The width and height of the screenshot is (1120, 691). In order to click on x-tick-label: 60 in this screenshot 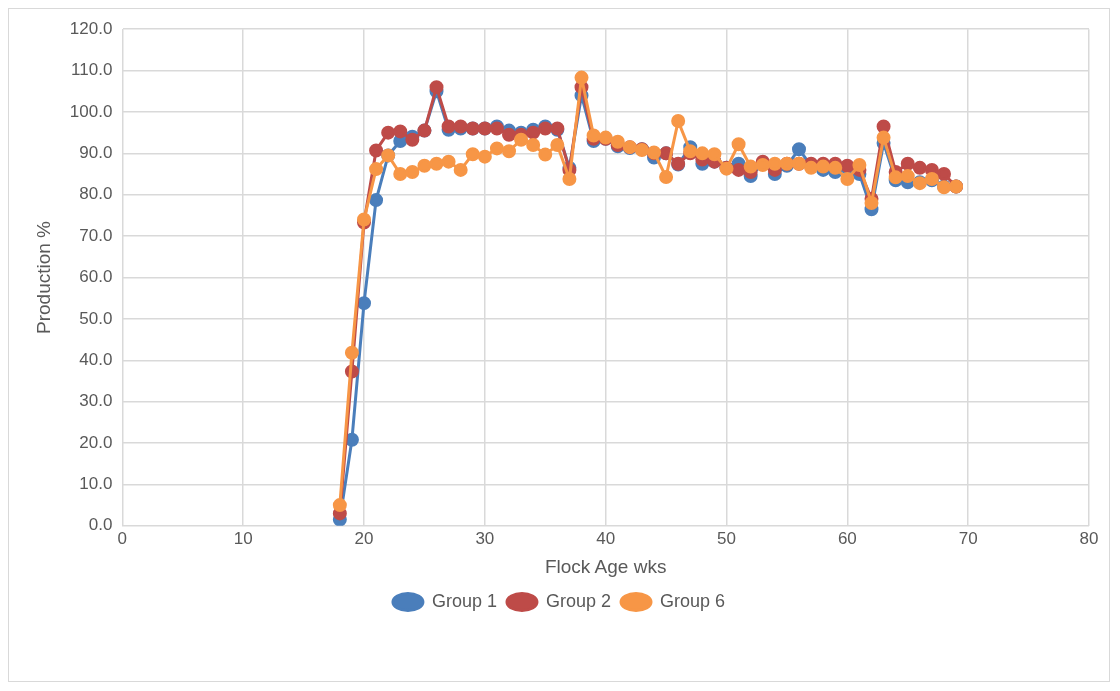, I will do `click(847, 538)`.